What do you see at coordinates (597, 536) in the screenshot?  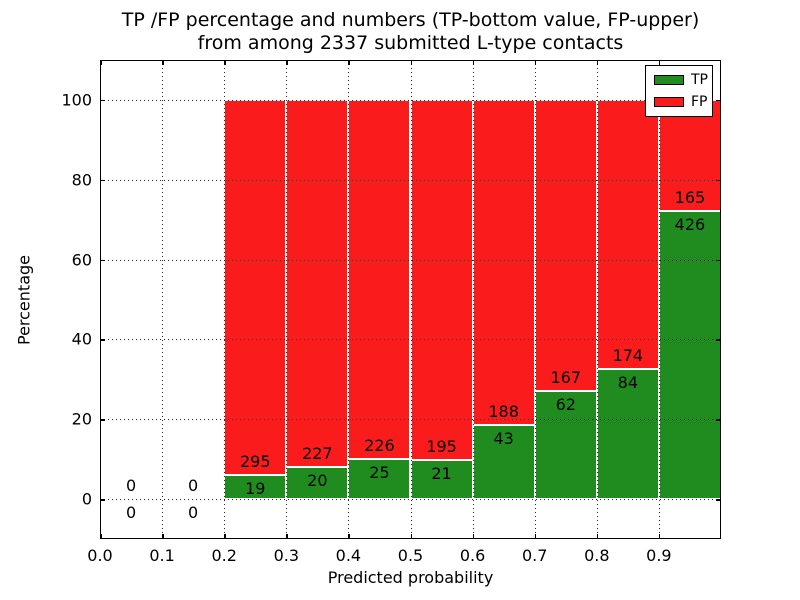 I see `x-tick-bottom-0.8` at bounding box center [597, 536].